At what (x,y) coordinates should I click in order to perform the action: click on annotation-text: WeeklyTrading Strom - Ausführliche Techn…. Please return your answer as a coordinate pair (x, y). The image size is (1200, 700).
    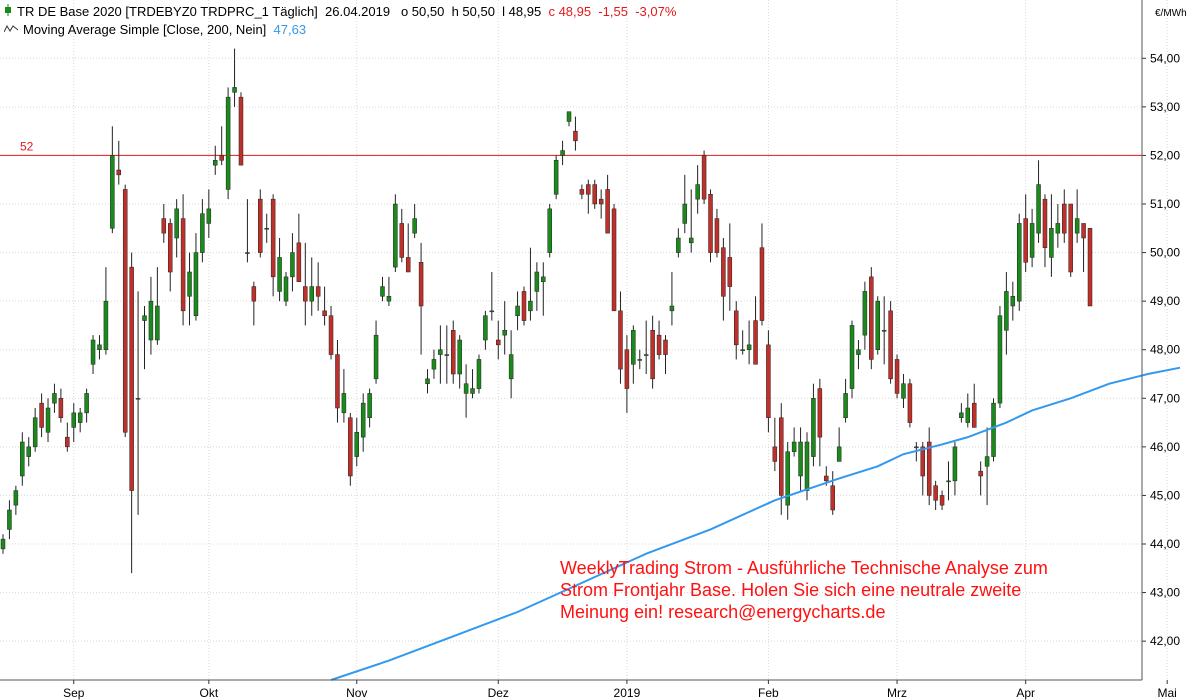
    Looking at the image, I should click on (804, 590).